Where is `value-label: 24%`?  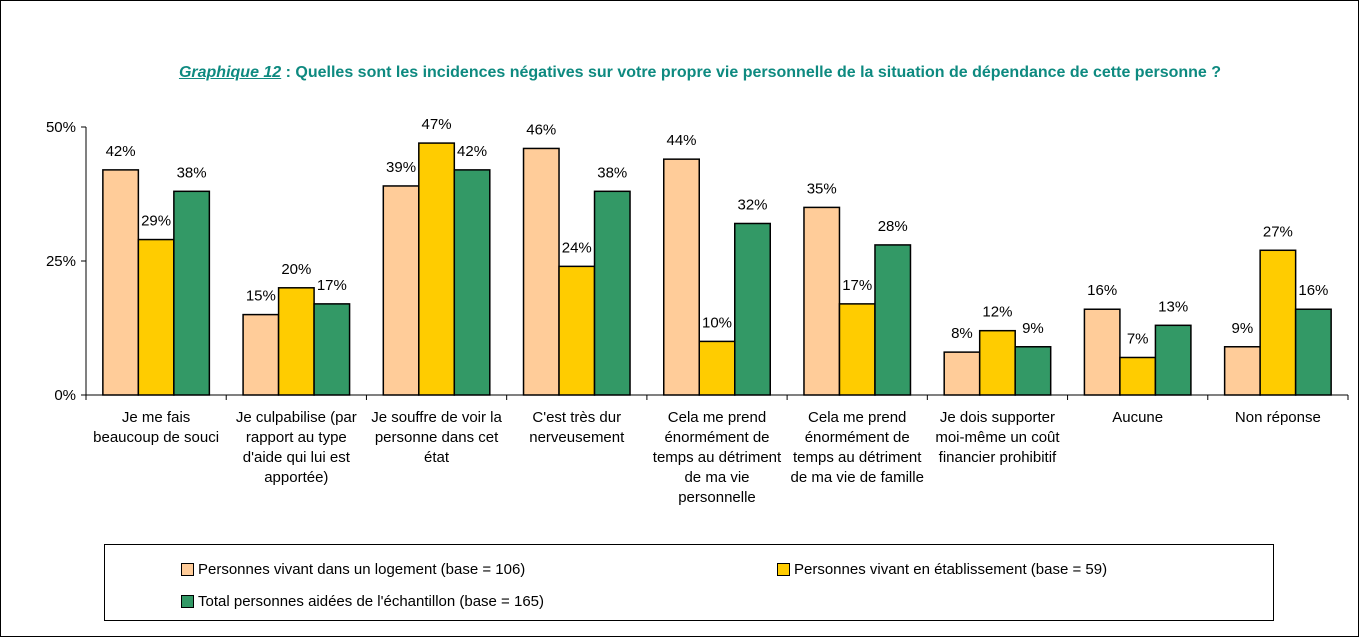
value-label: 24% is located at coordinates (577, 247).